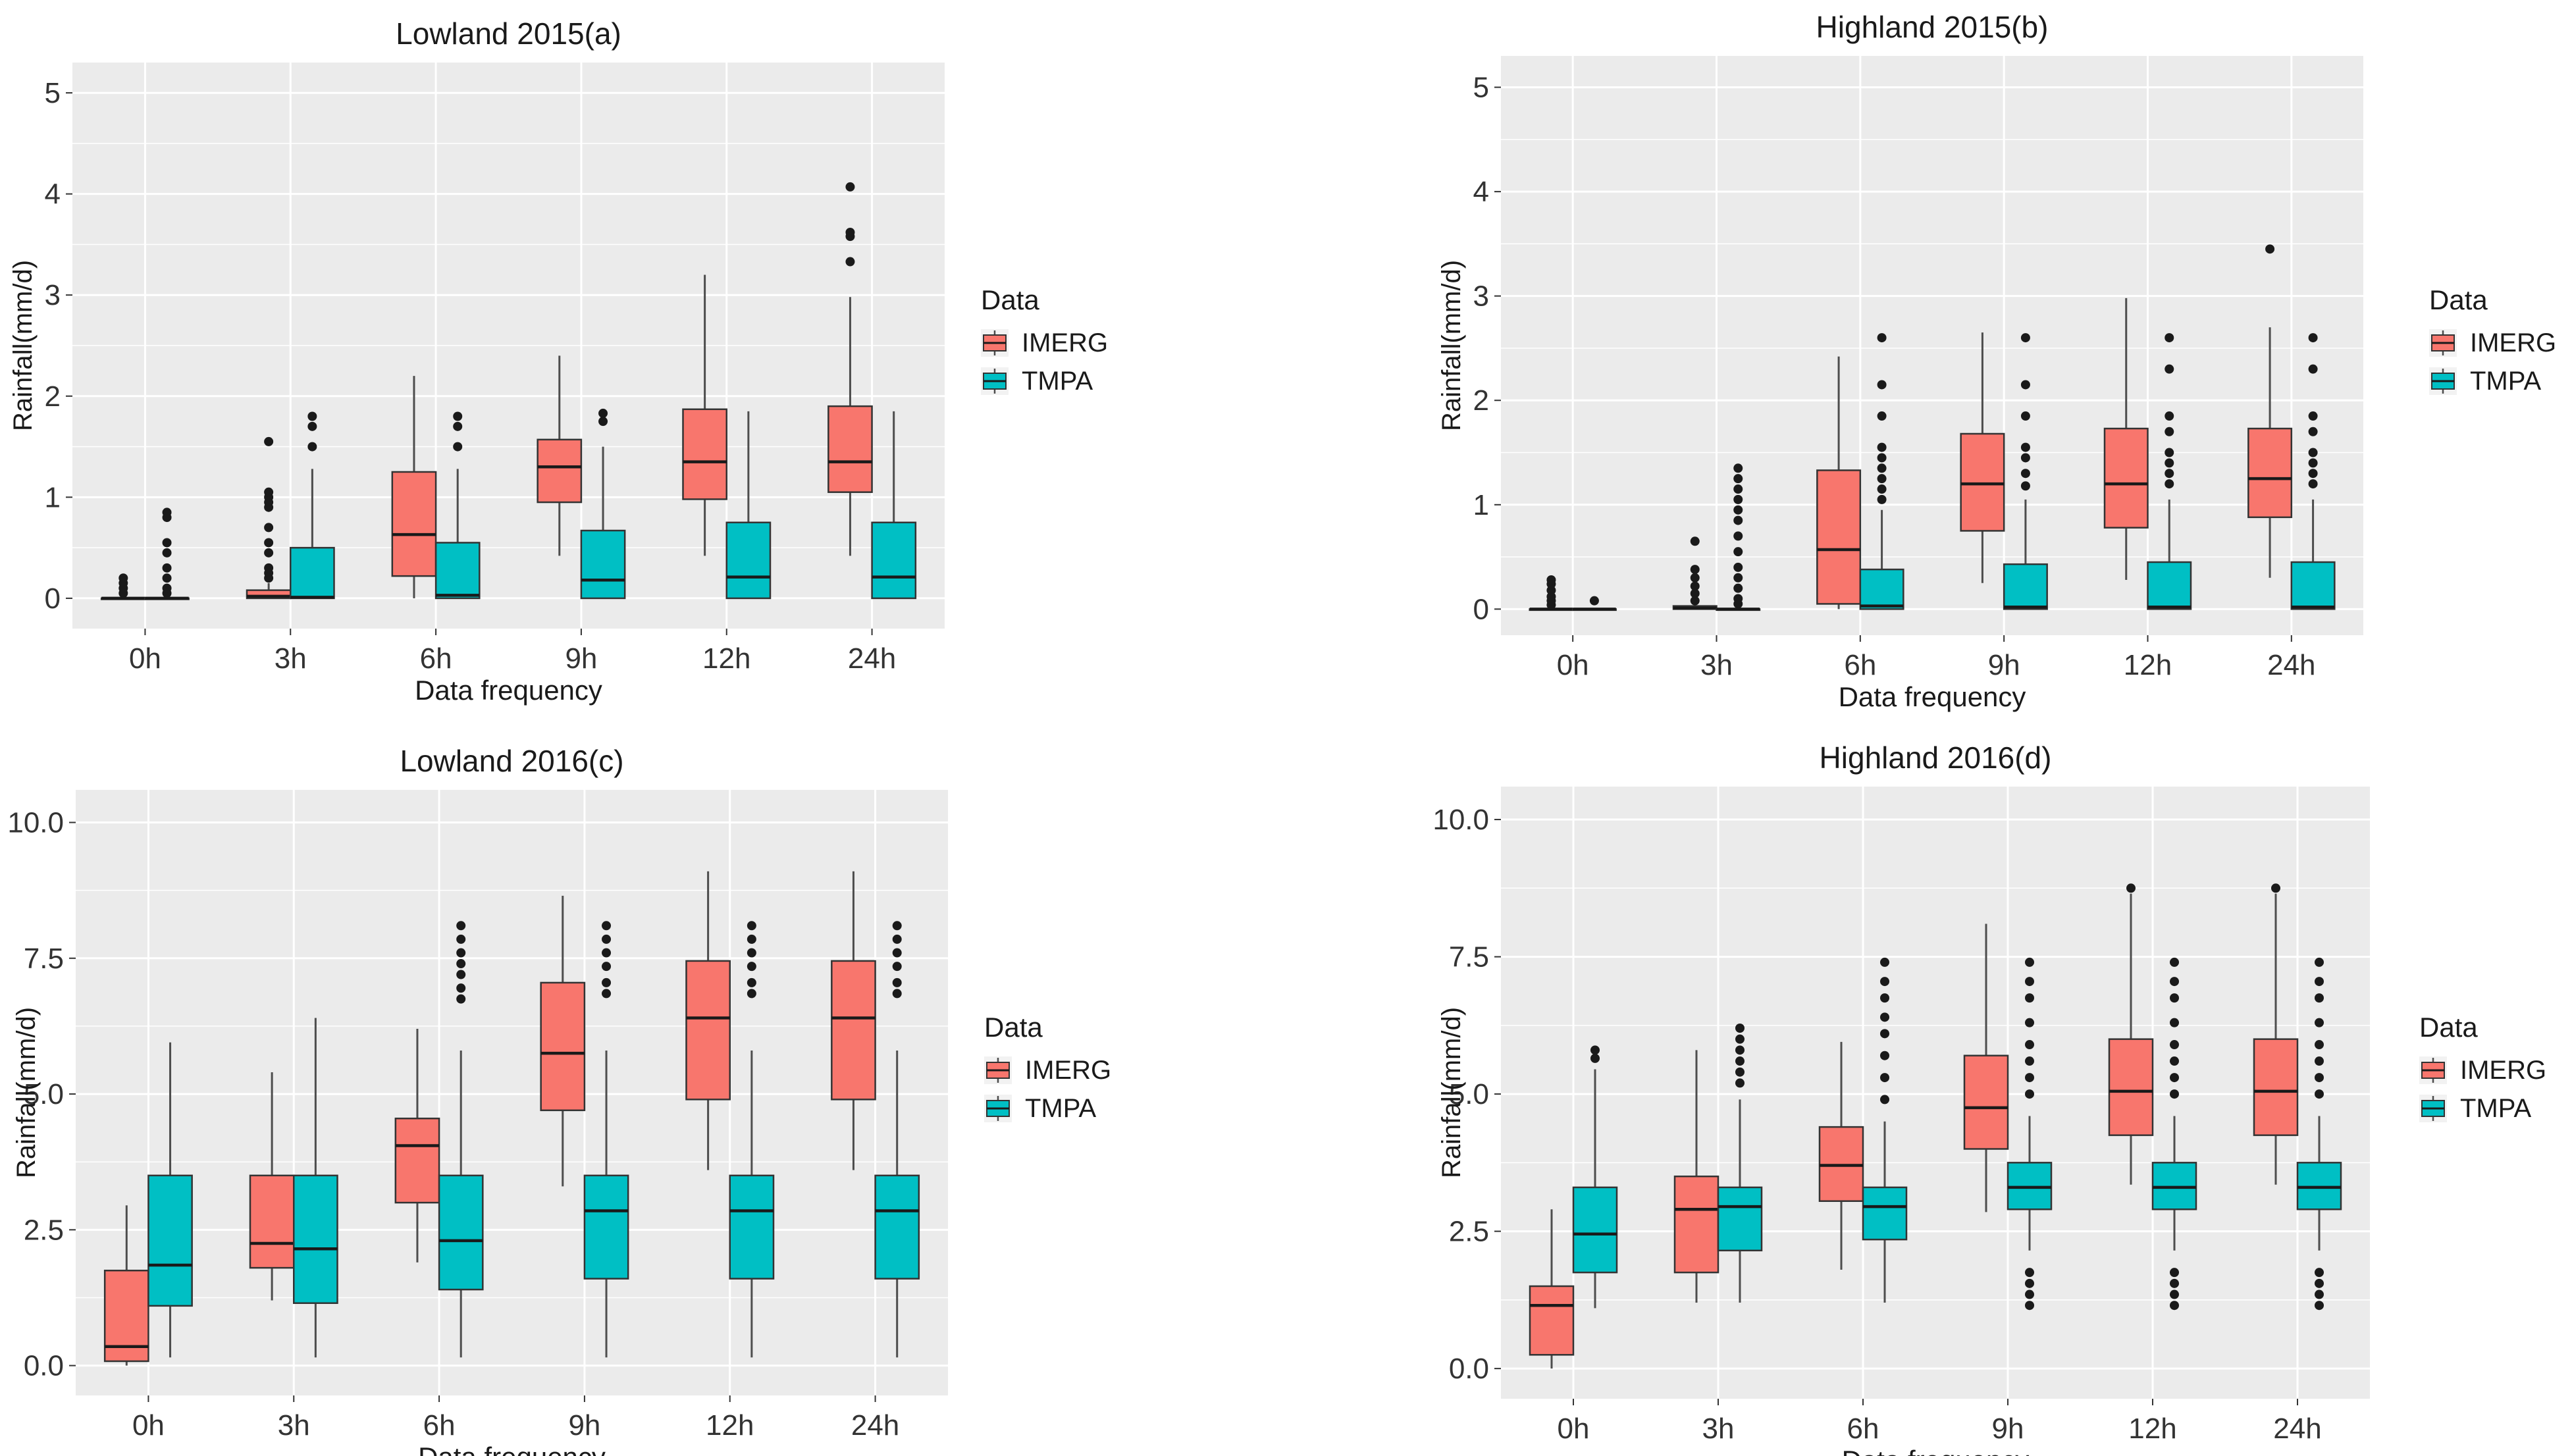 Image resolution: width=2572 pixels, height=1456 pixels. What do you see at coordinates (1718, 1429) in the screenshot?
I see `x-tick-label: 3h` at bounding box center [1718, 1429].